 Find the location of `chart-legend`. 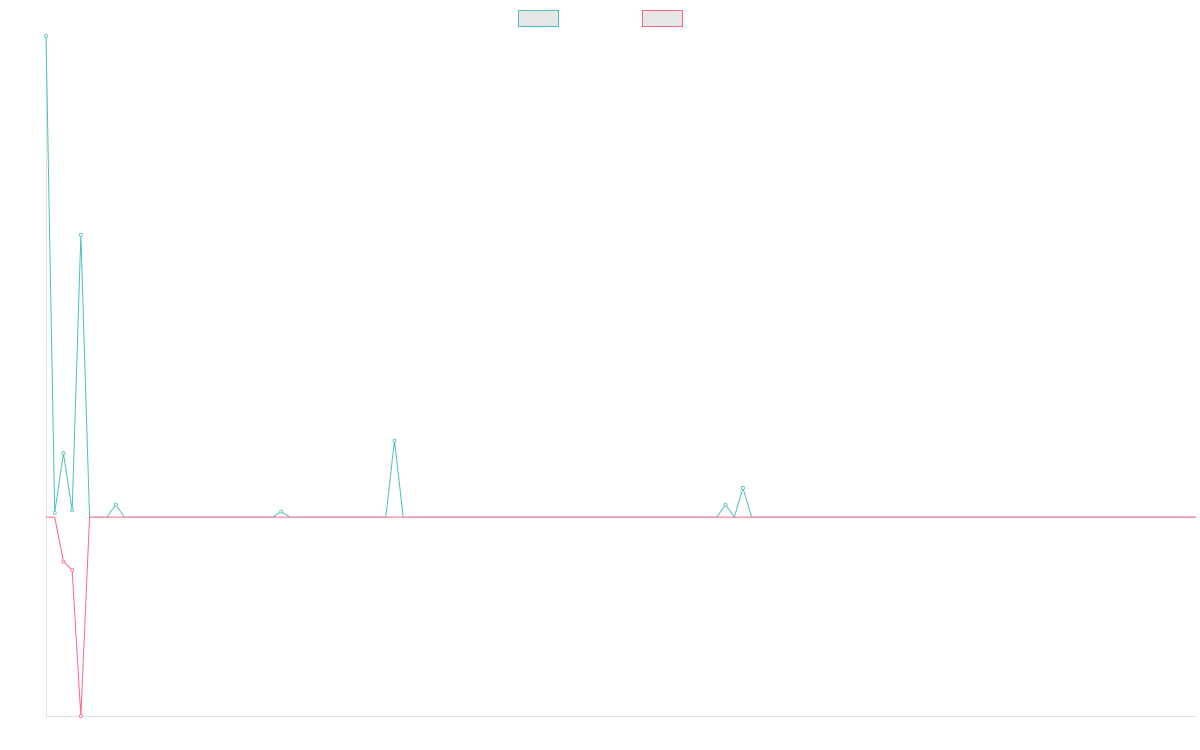

chart-legend is located at coordinates (600, 18).